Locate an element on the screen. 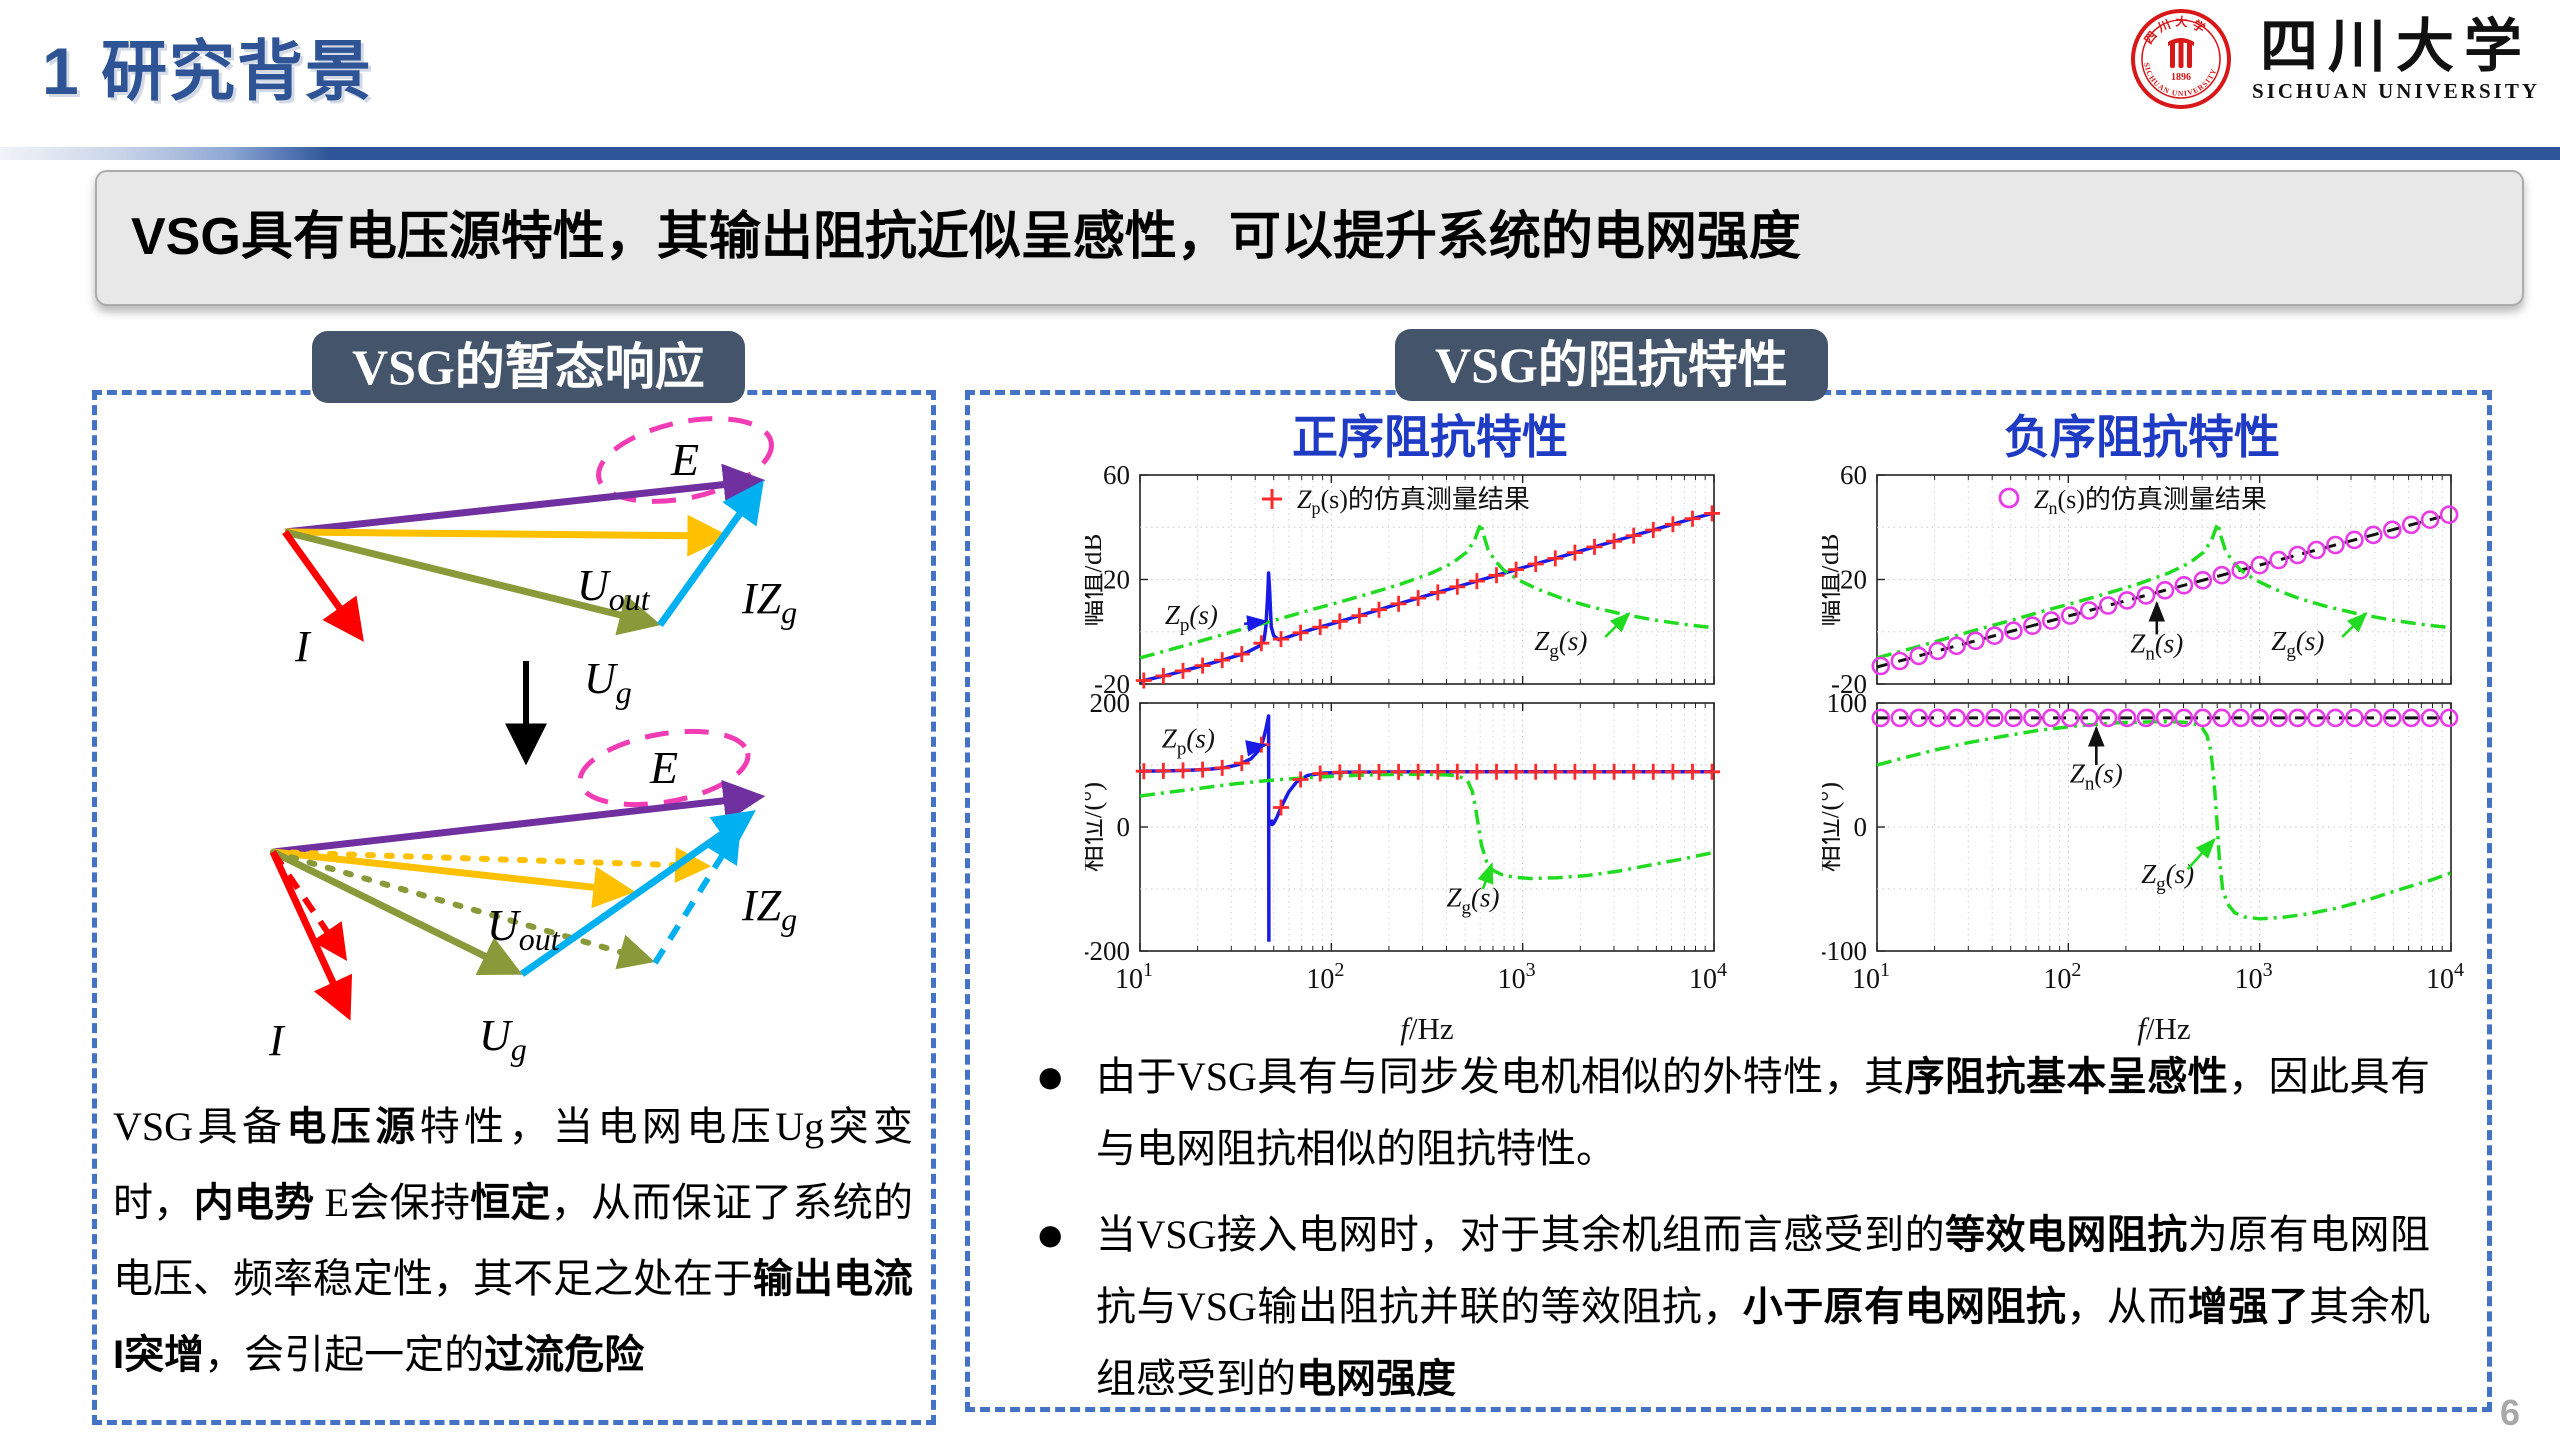 This screenshot has height=1440, width=2560. subplot: Zp(s) Zg(s) 200 0 -200 相位/(°) is located at coordinates (1403, 827).